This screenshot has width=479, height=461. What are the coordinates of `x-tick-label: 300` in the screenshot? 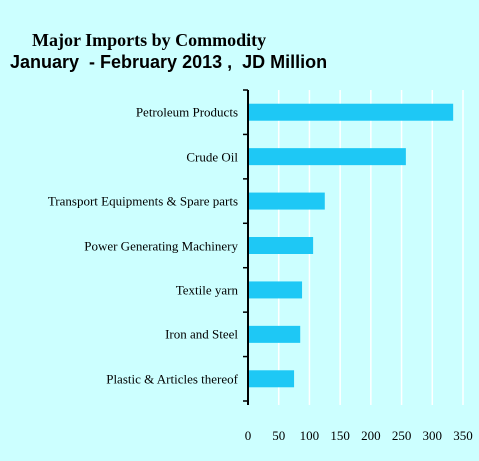 It's located at (433, 435).